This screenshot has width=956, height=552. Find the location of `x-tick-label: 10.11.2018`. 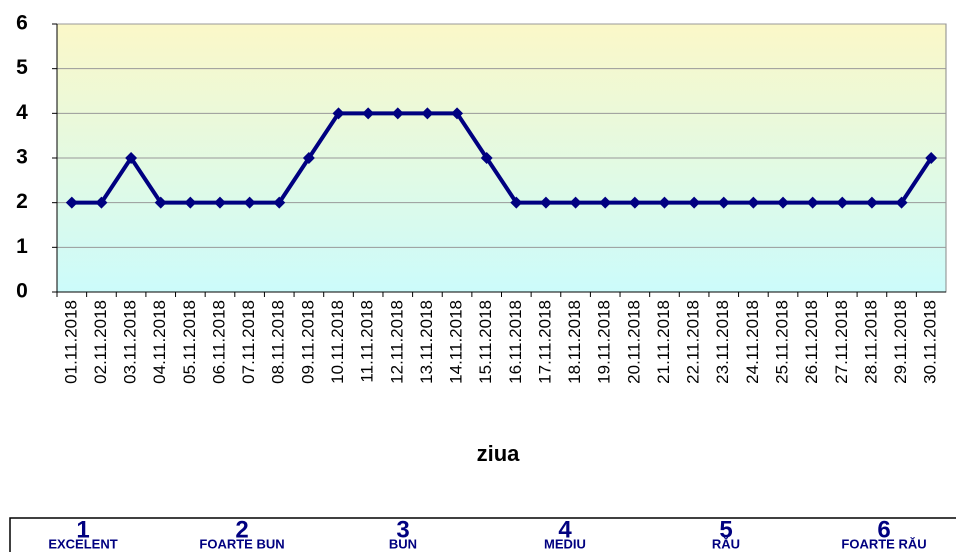

x-tick-label: 10.11.2018 is located at coordinates (337, 342).